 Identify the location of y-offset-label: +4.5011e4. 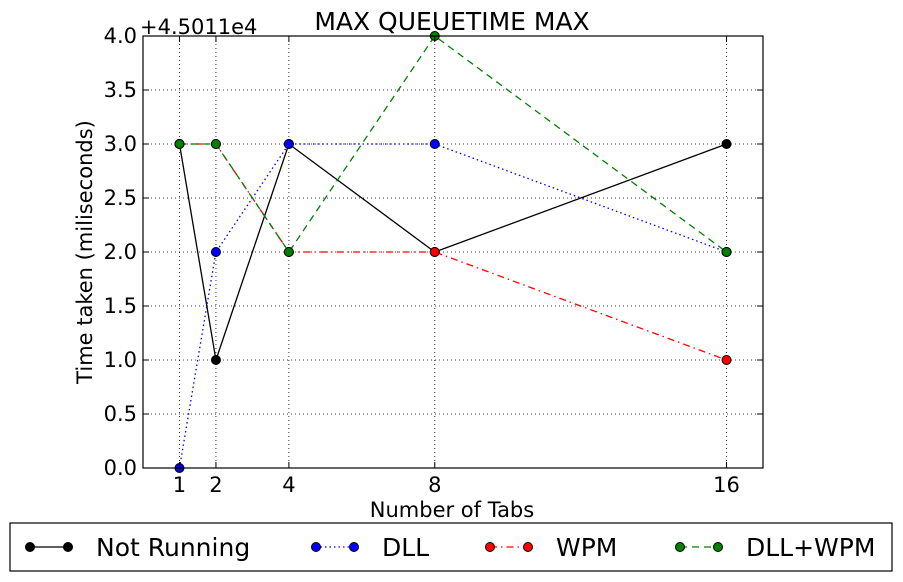
(198, 27).